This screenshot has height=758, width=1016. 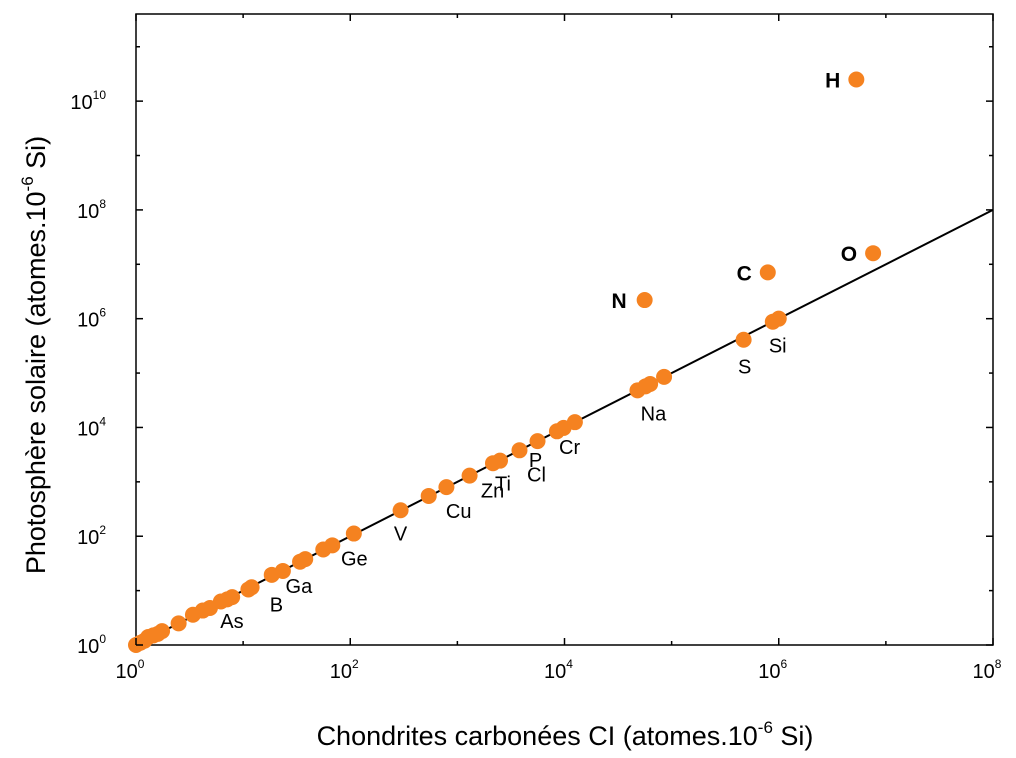 What do you see at coordinates (537, 736) in the screenshot?
I see `x-axis-title-main: Chondrites carbonées CI (atomes.10` at bounding box center [537, 736].